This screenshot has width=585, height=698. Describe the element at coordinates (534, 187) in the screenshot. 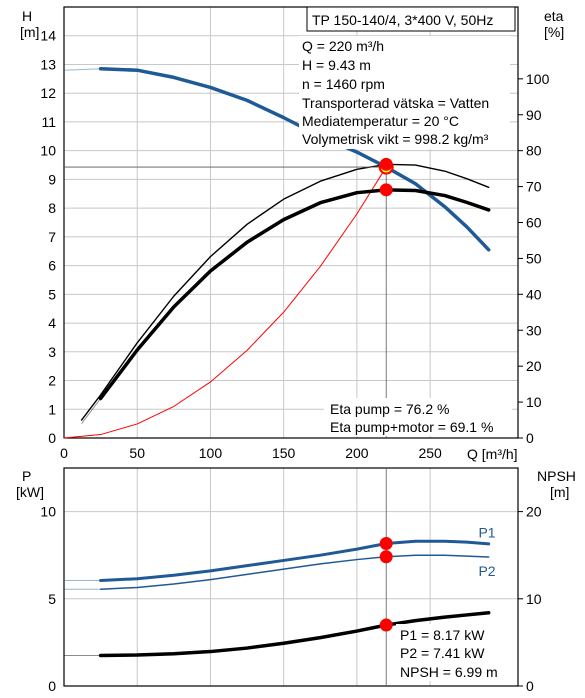

I see `right-tick-label: 70` at that location.